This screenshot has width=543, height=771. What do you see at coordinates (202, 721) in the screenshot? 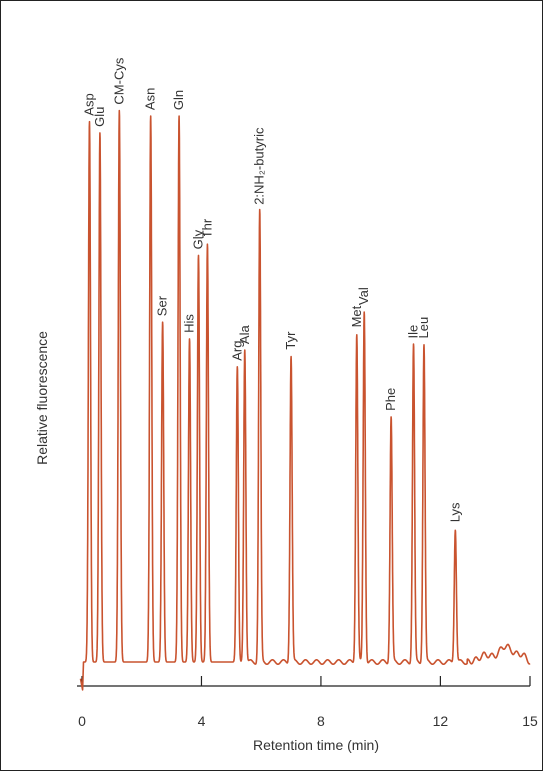
I see `x-tick-label: 4` at bounding box center [202, 721].